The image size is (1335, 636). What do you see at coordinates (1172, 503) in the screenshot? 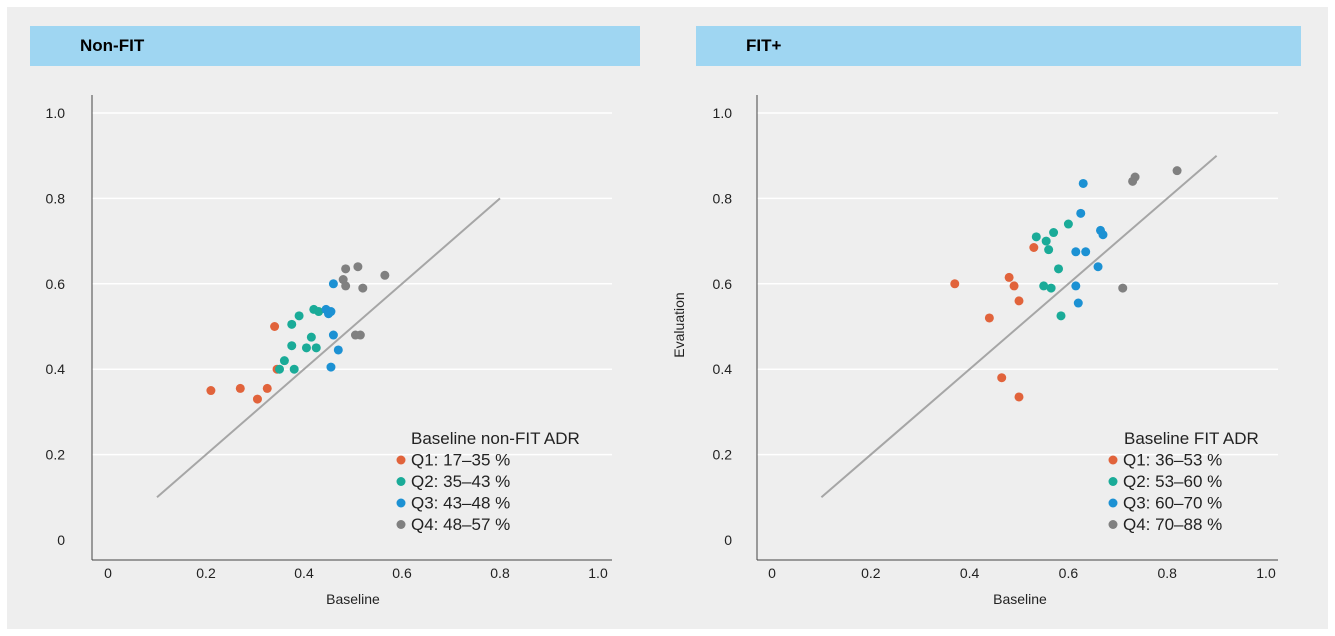
I see `legend-label: Q3: 60–70 %` at bounding box center [1172, 503].